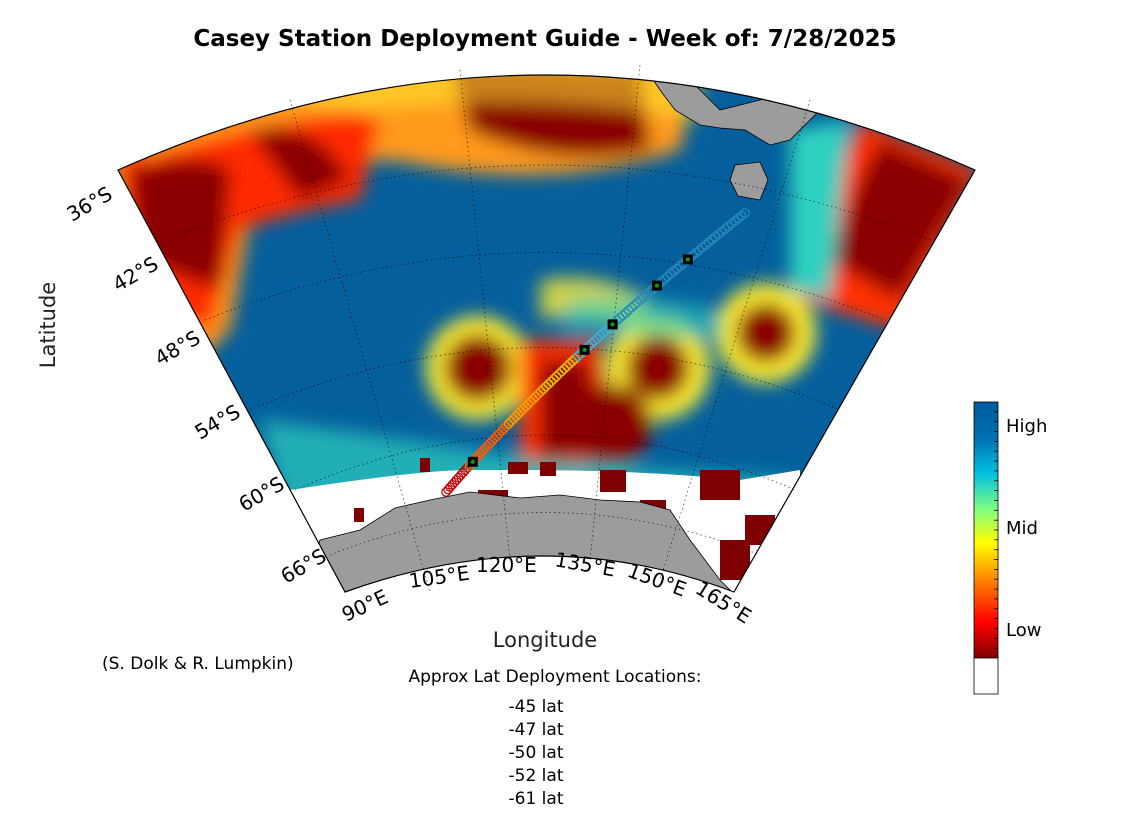 Image resolution: width=1122 pixels, height=827 pixels. I want to click on credit-text: (S. Dolk & R. Lumpkin), so click(198, 664).